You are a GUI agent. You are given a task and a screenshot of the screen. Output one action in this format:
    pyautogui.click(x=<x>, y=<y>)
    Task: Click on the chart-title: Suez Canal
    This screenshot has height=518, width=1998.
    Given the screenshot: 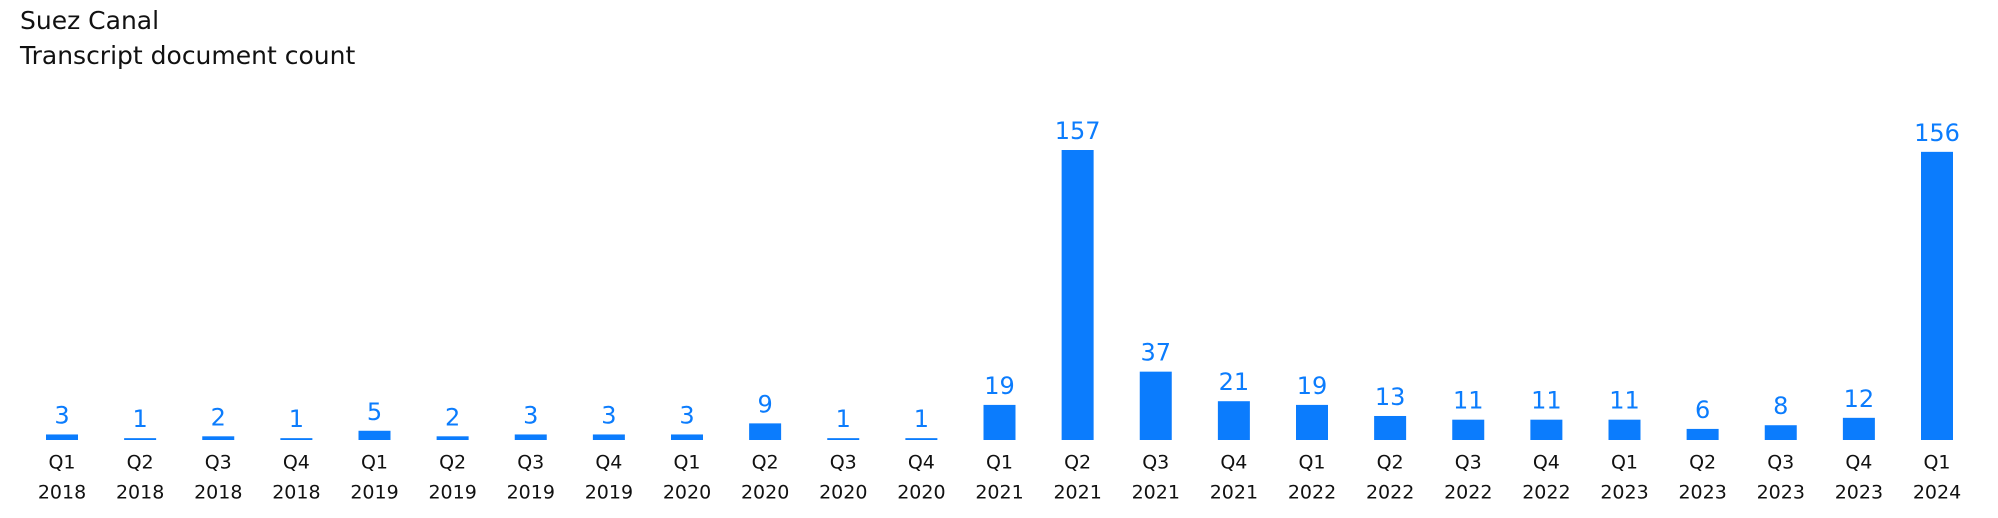 What is the action you would take?
    pyautogui.click(x=89, y=20)
    